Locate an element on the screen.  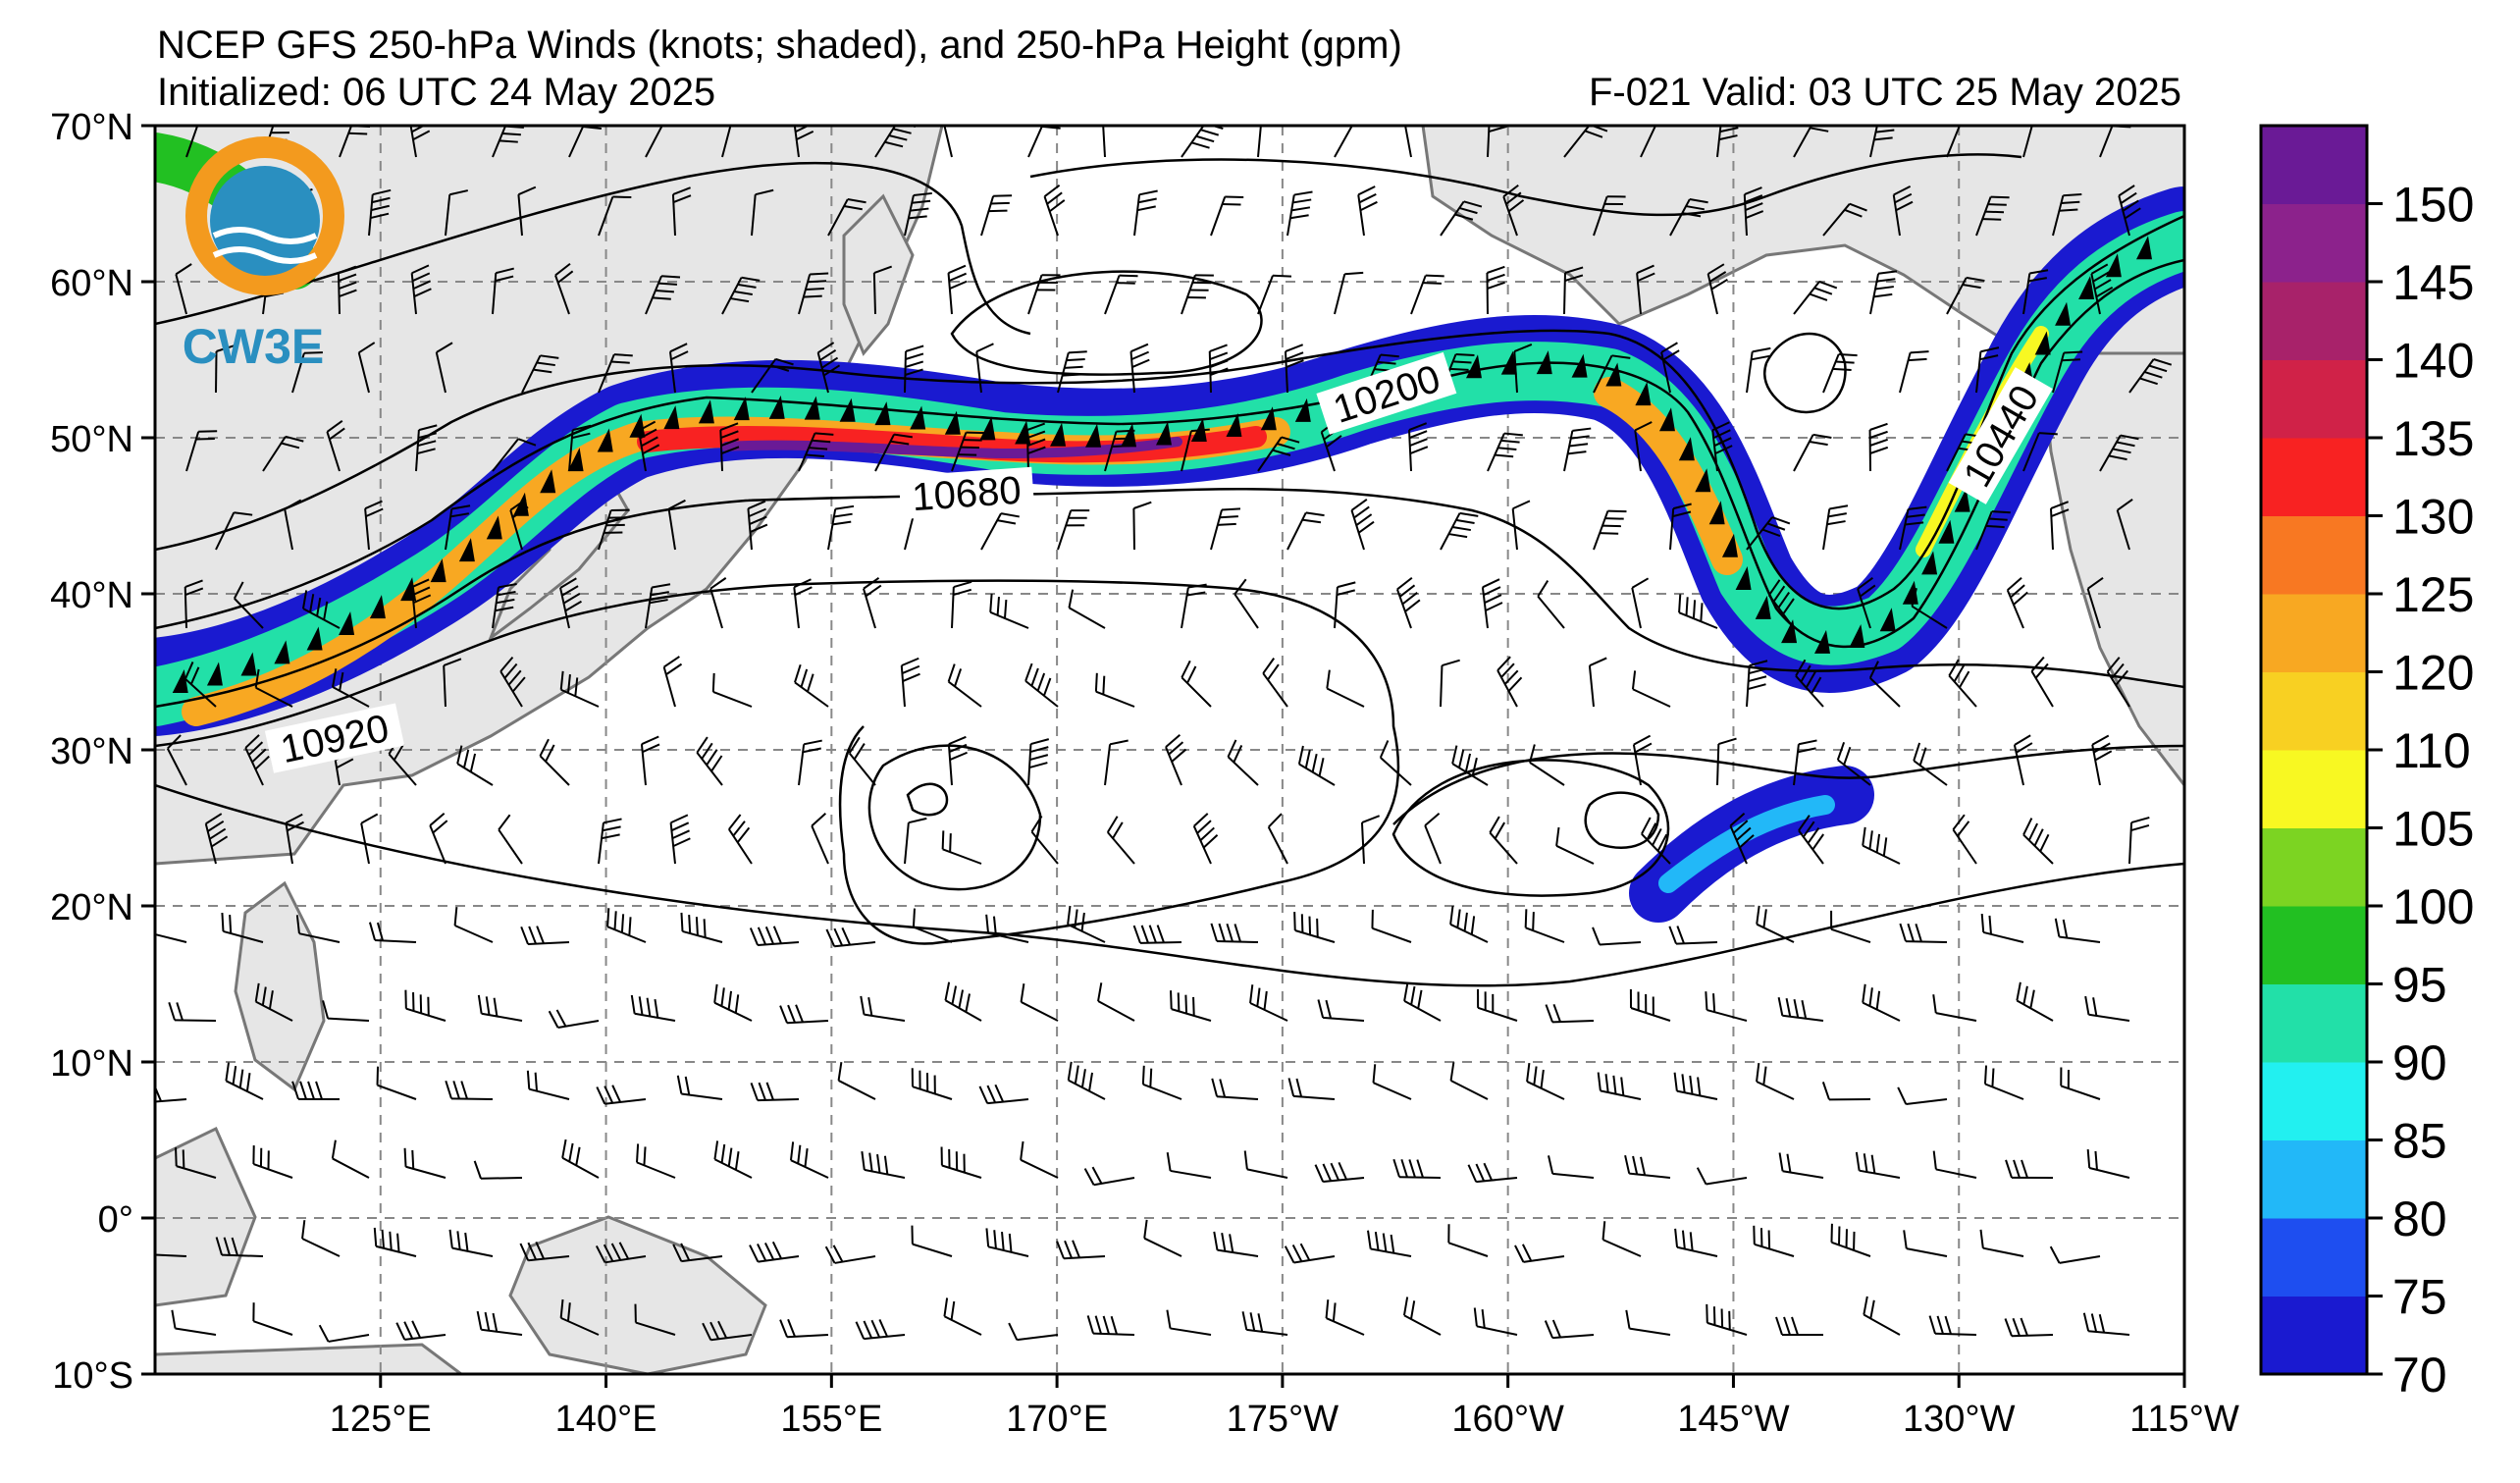
land-new-guinea is located at coordinates (637, 1295).